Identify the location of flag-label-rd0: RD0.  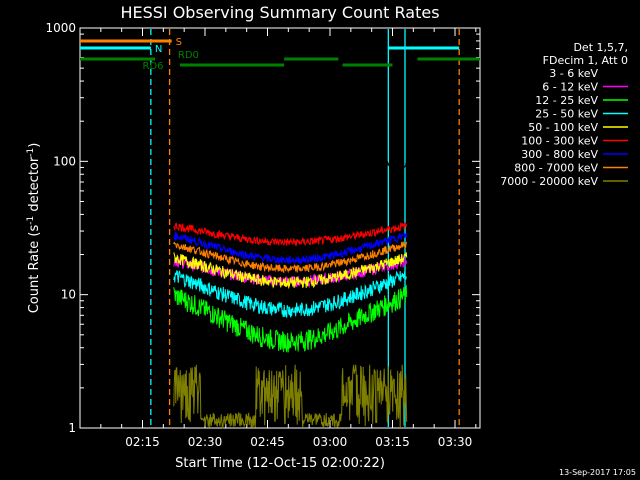
(188, 55).